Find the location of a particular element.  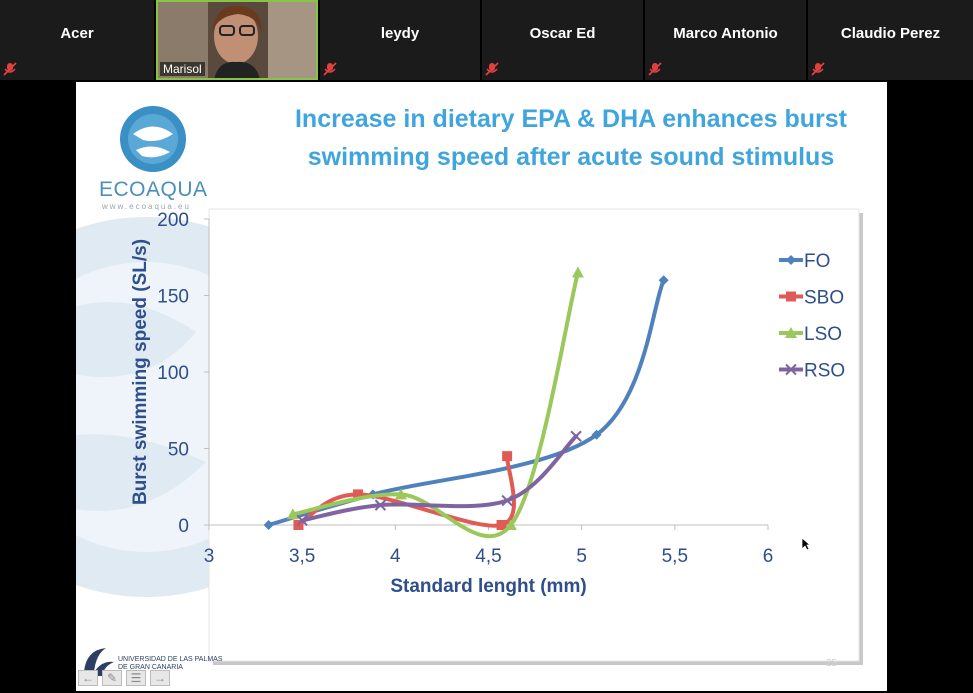

participant-video-feed is located at coordinates (237, 40).